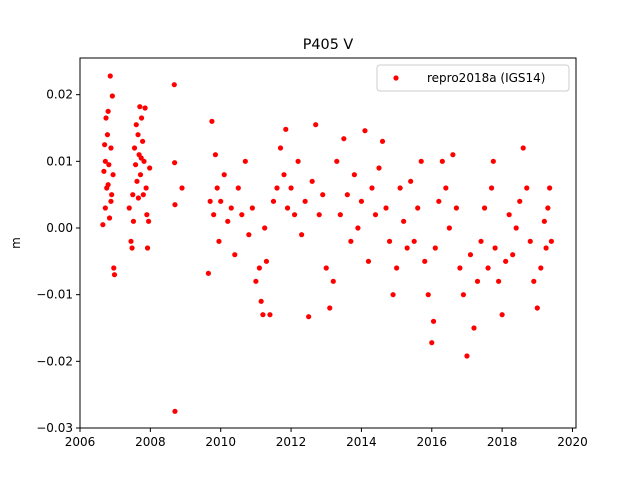 This screenshot has width=640, height=480. Describe the element at coordinates (220, 442) in the screenshot. I see `x-tick-label: 2010` at that location.